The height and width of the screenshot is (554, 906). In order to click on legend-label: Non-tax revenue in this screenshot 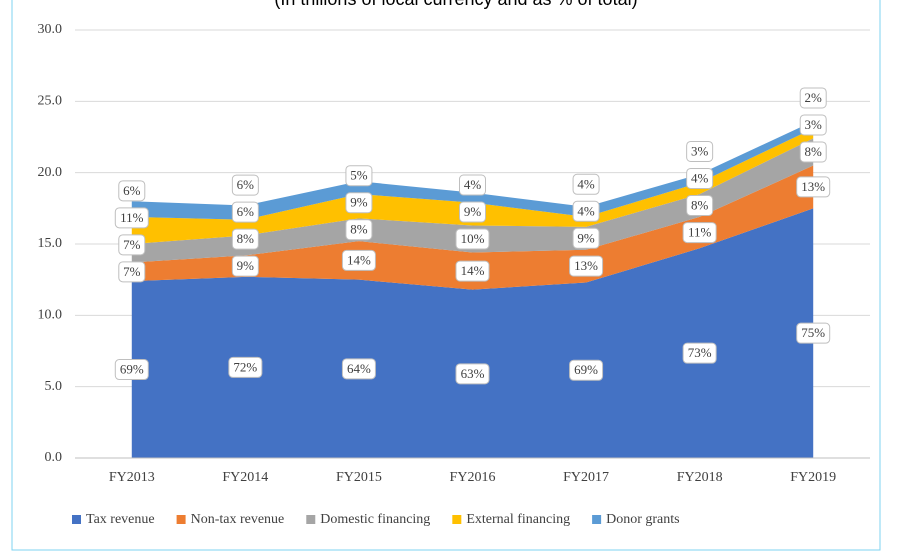, I will do `click(238, 519)`.